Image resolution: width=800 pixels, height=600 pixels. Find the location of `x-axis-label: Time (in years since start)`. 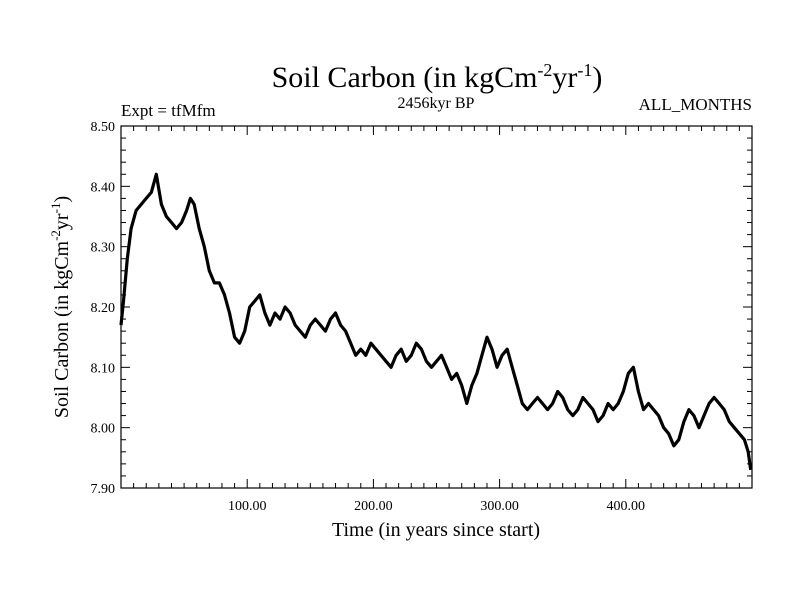

x-axis-label: Time (in years since start) is located at coordinates (436, 530).